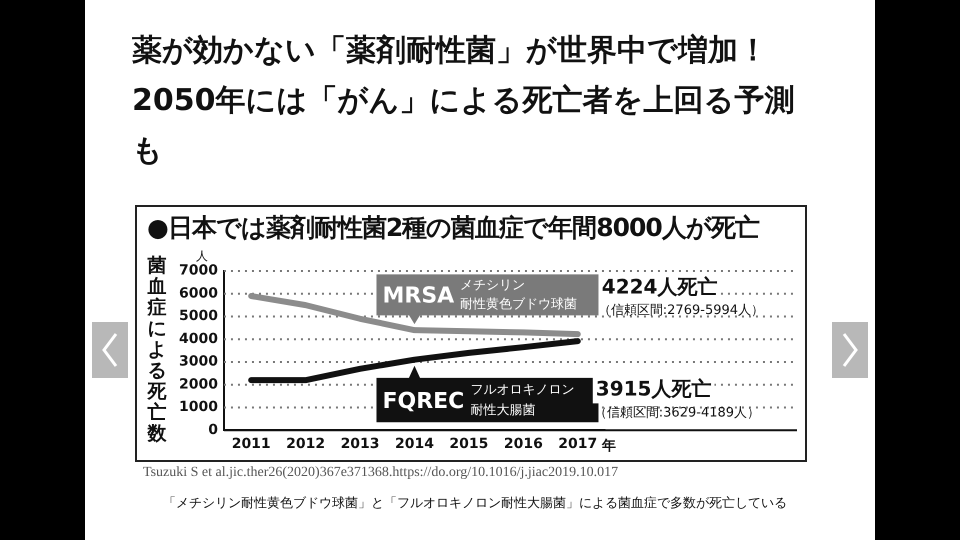 This screenshot has width=960, height=540. What do you see at coordinates (423, 401) in the screenshot?
I see `legend-label: FQREC` at bounding box center [423, 401].